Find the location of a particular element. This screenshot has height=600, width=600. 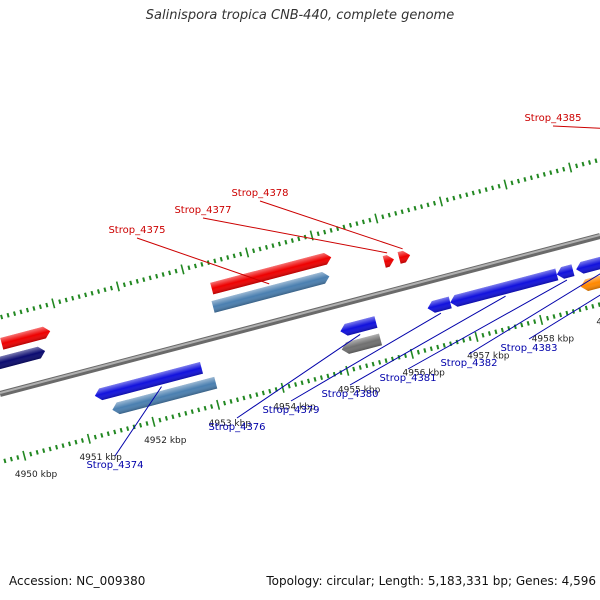

tick-label: 4957 kbp is located at coordinates (488, 356).